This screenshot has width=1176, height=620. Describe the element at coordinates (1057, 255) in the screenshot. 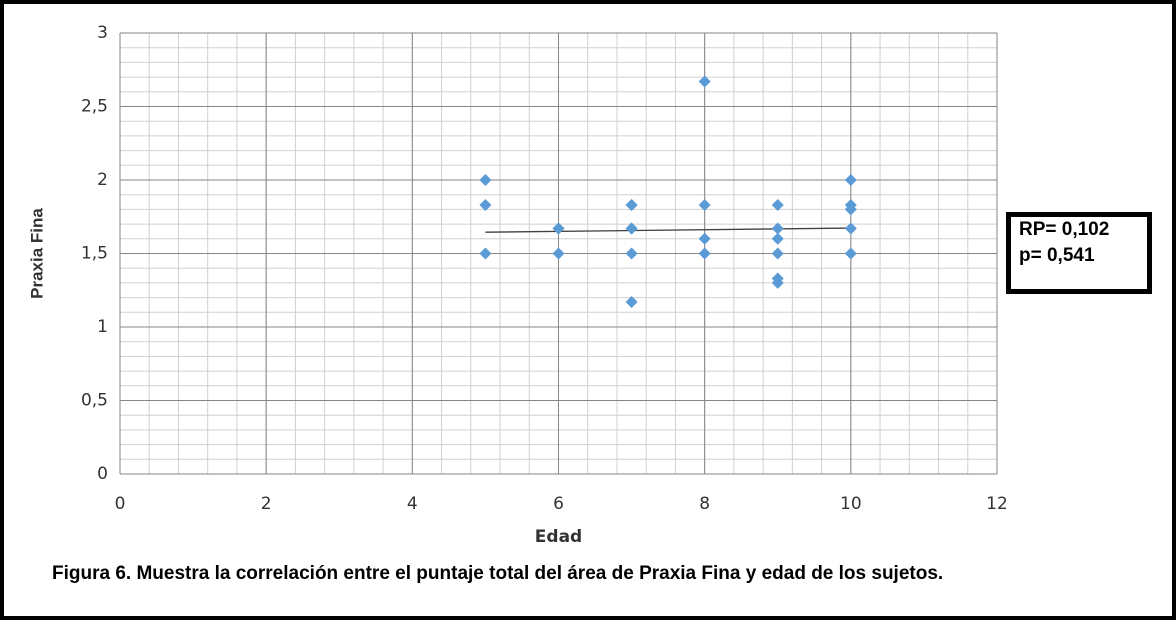

I see `annotation: p= 0,541` at that location.